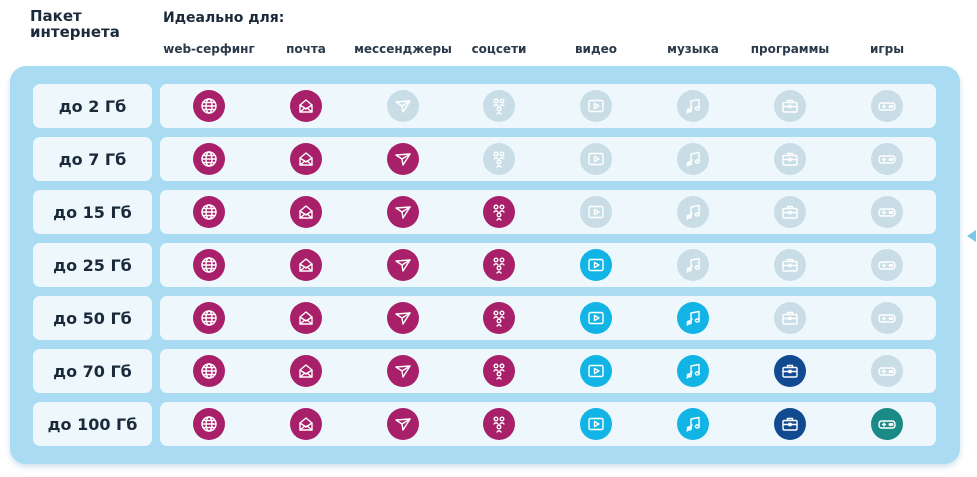 Image resolution: width=977 pixels, height=477 pixels. What do you see at coordinates (92, 265) in the screenshot?
I see `package-label: до 25 Гб` at bounding box center [92, 265].